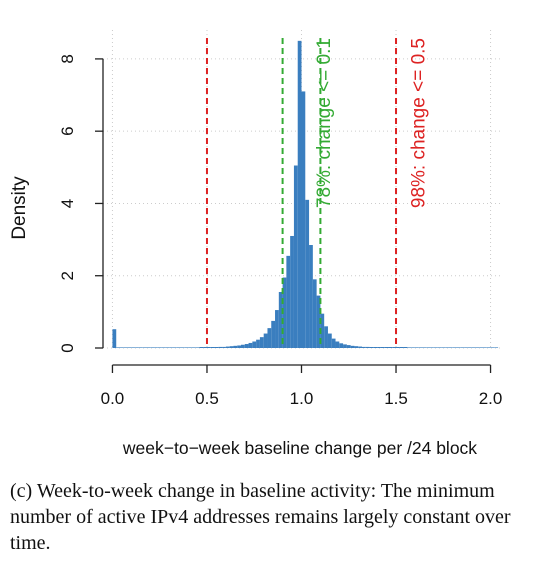 Image resolution: width=555 pixels, height=583 pixels. Describe the element at coordinates (302, 398) in the screenshot. I see `x-tick-label: 1.0` at that location.